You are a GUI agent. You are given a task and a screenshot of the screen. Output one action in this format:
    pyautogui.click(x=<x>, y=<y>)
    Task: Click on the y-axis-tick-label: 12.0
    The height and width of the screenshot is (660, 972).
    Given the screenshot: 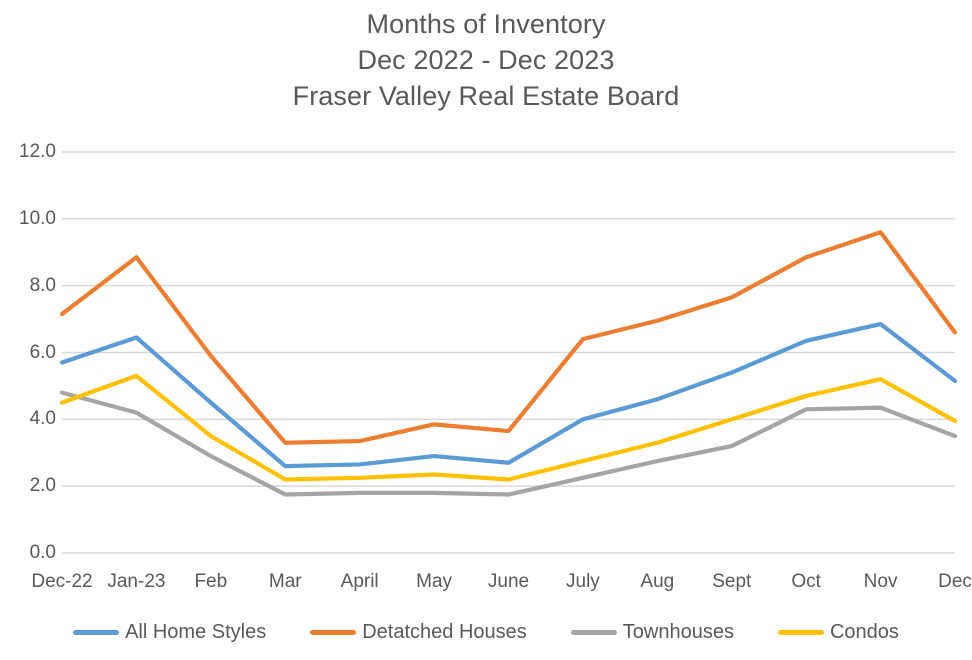 What is the action you would take?
    pyautogui.click(x=37, y=151)
    